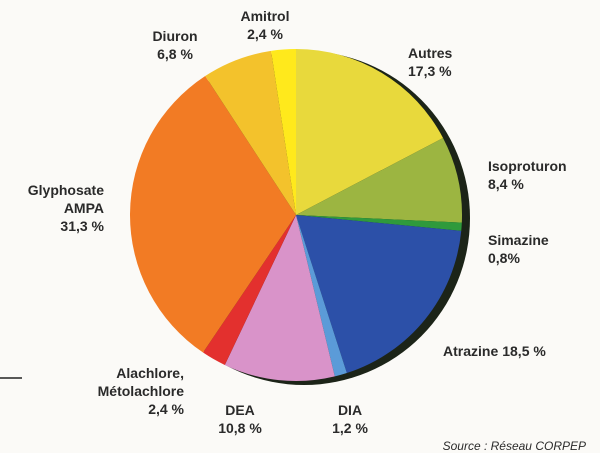 The height and width of the screenshot is (453, 600). Describe the element at coordinates (265, 16) in the screenshot. I see `category-name: Amitrol` at that location.